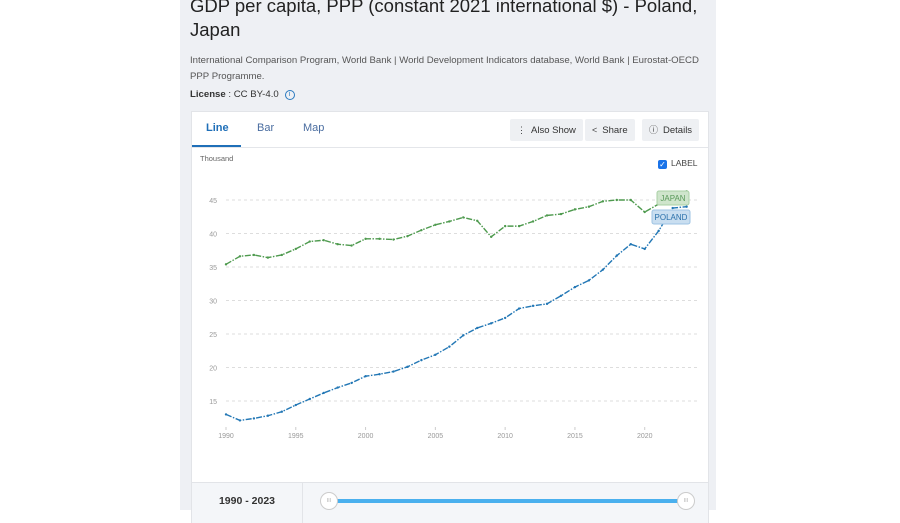 This screenshot has width=900, height=523. Describe the element at coordinates (615, 130) in the screenshot. I see `share-label: Share` at that location.